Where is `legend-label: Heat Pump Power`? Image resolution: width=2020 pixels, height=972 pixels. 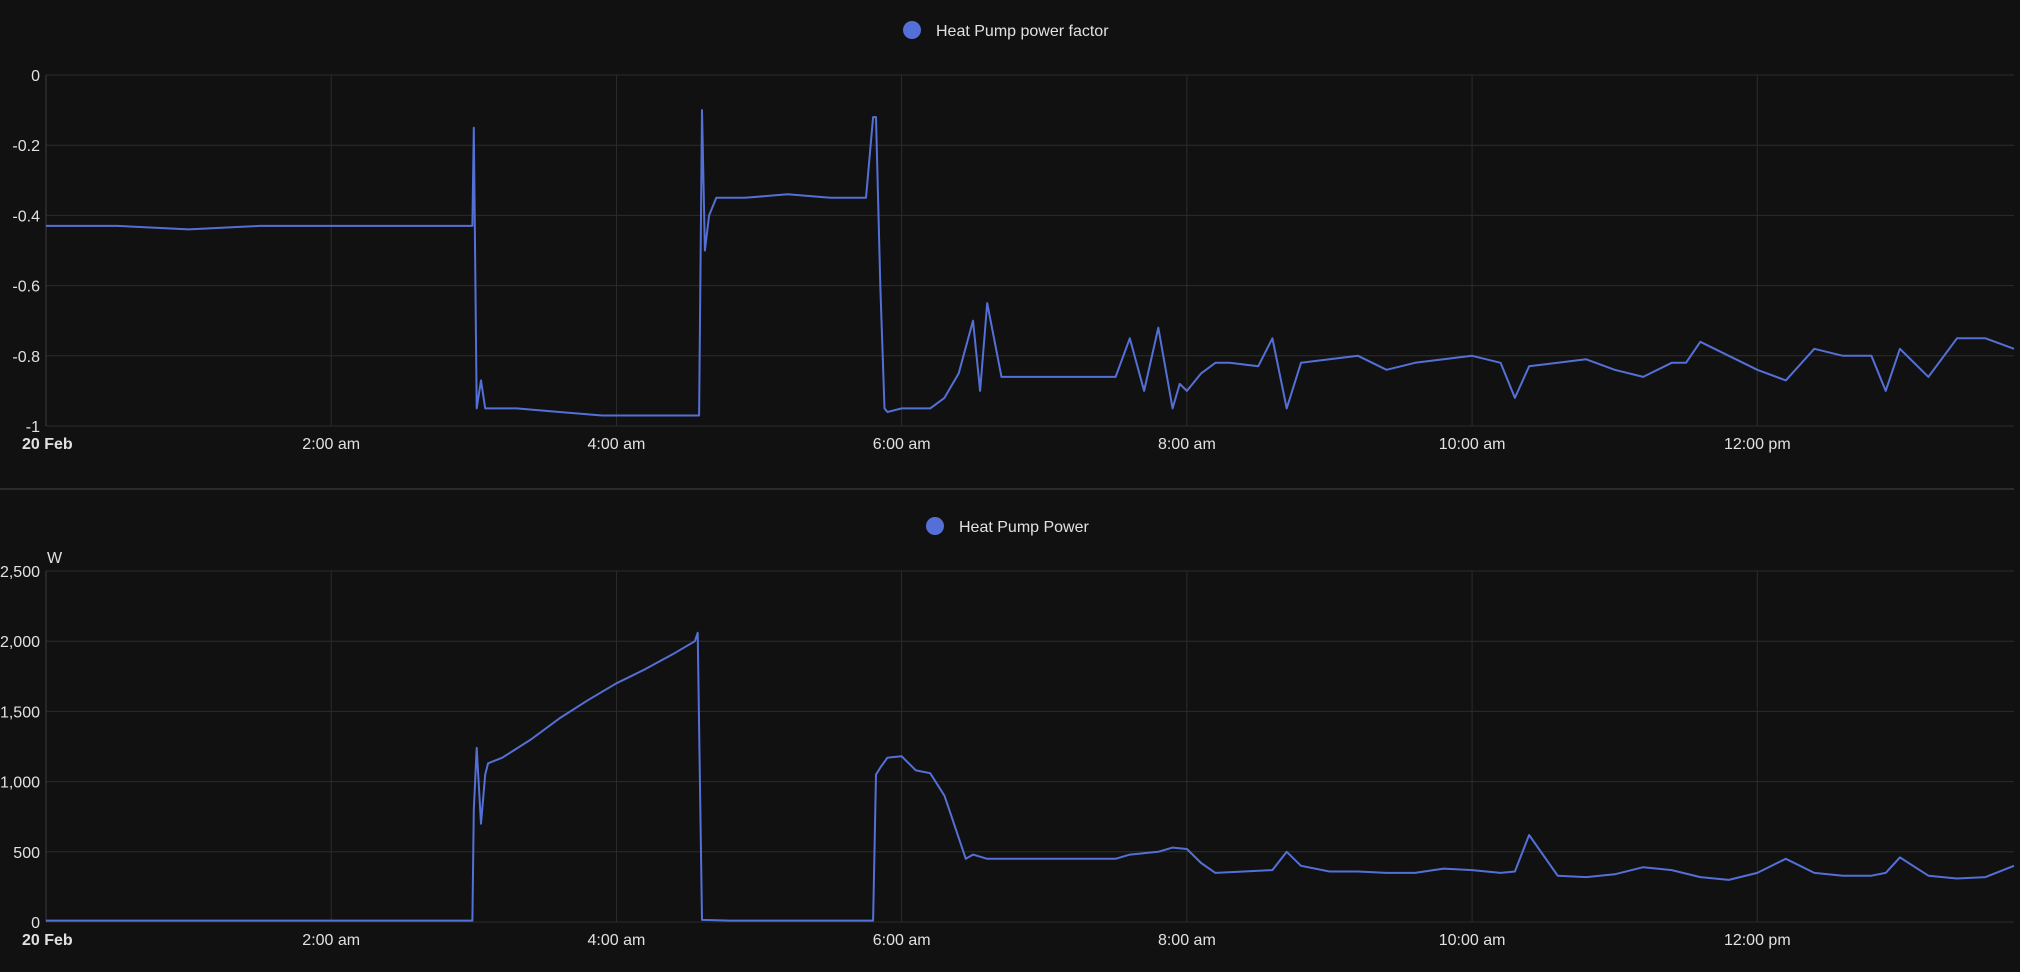
legend-label: Heat Pump Power is located at coordinates (1024, 527).